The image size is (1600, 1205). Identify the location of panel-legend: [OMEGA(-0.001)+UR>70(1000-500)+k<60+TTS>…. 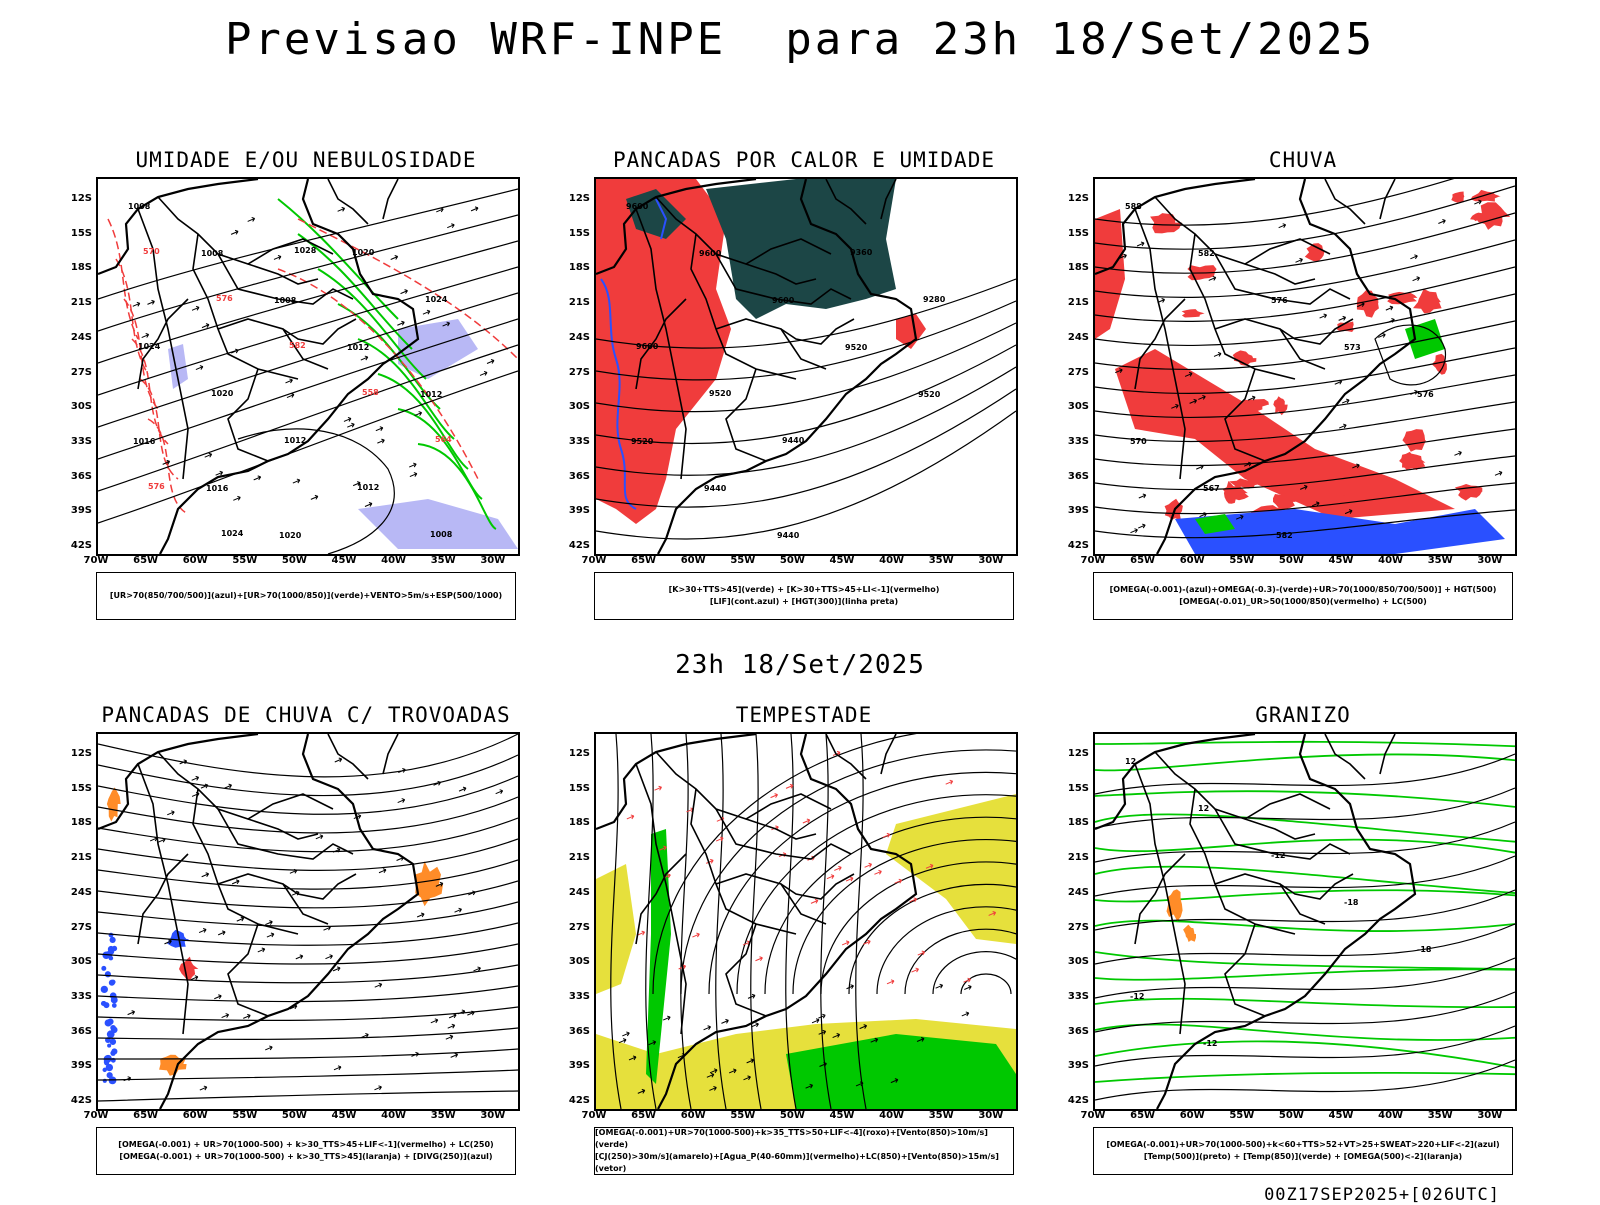
(1303, 1151).